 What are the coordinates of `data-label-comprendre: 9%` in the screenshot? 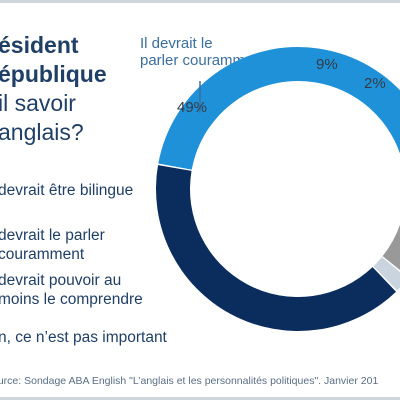 It's located at (327, 64).